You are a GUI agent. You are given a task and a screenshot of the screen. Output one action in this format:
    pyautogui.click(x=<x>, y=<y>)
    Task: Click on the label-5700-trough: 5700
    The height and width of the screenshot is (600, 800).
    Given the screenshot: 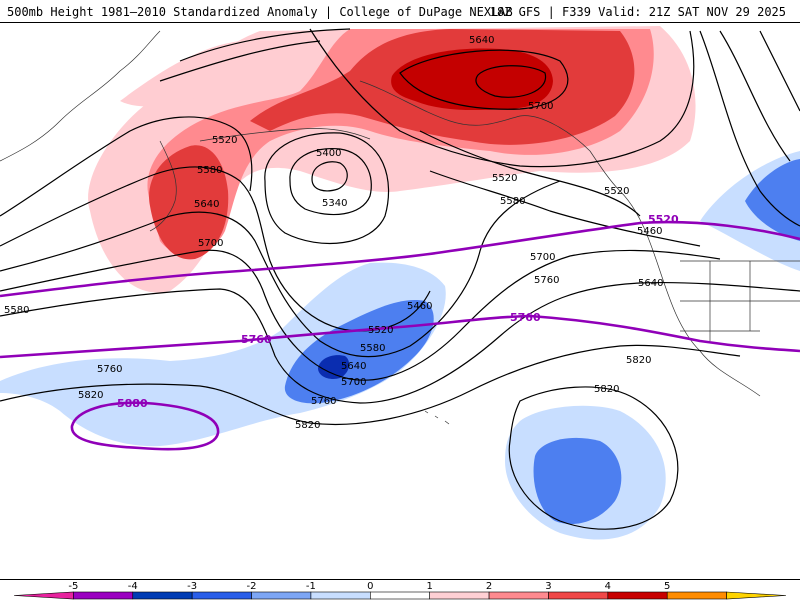 What is the action you would take?
    pyautogui.click(x=353, y=382)
    